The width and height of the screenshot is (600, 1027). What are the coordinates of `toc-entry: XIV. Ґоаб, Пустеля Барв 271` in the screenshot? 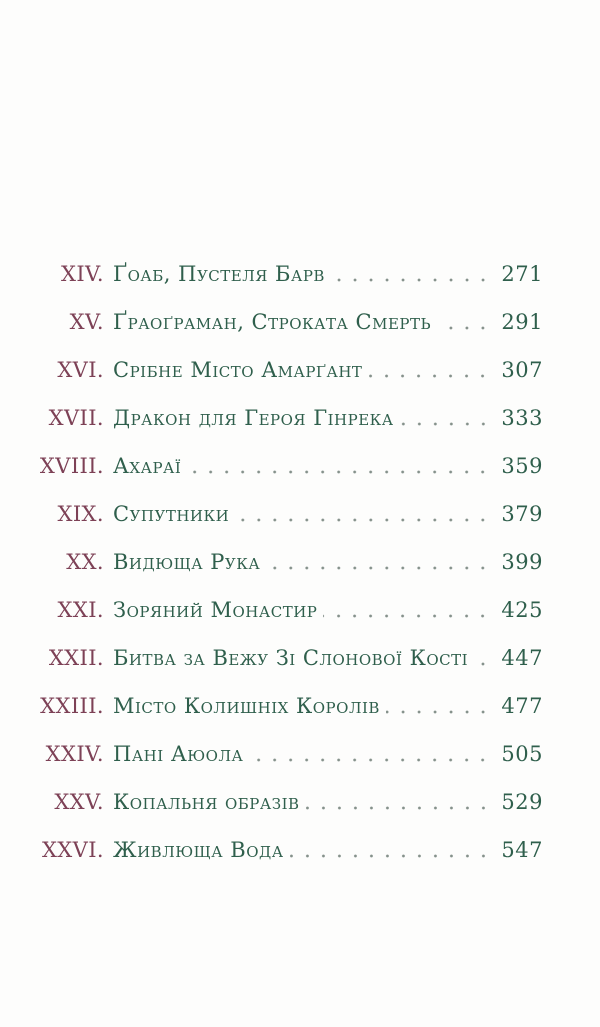 It's located at (285, 274).